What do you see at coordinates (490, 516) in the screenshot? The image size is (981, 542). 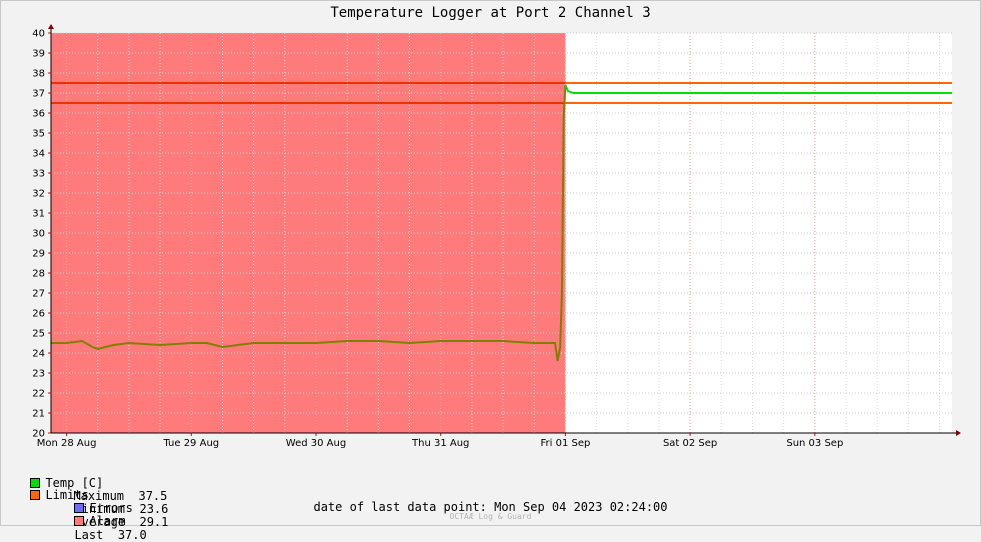 I see `watermark: OCTAÆ Log & Guard` at bounding box center [490, 516].